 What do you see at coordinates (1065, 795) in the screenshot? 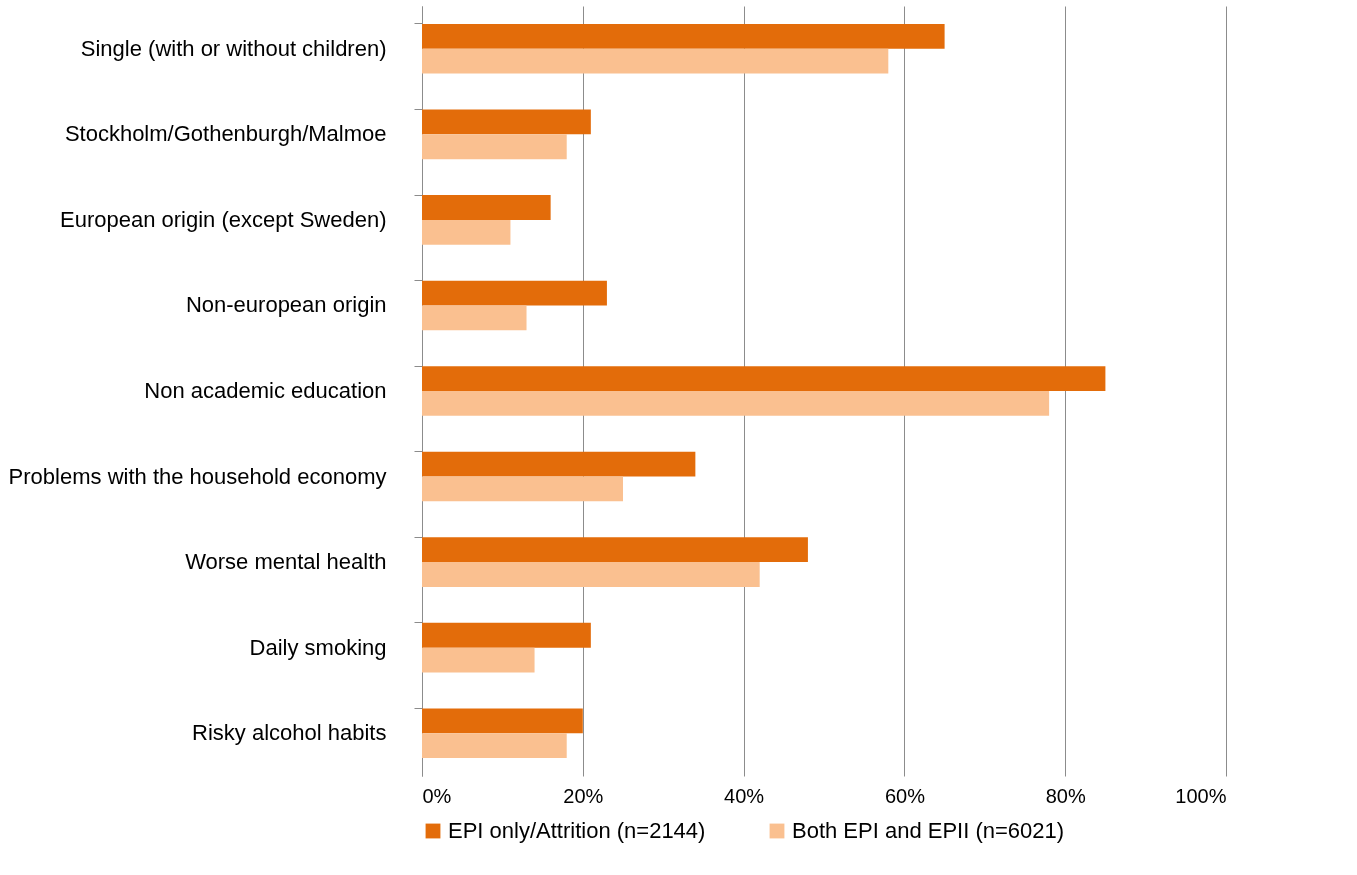
I see `x-tick-label: 80%` at bounding box center [1065, 795].